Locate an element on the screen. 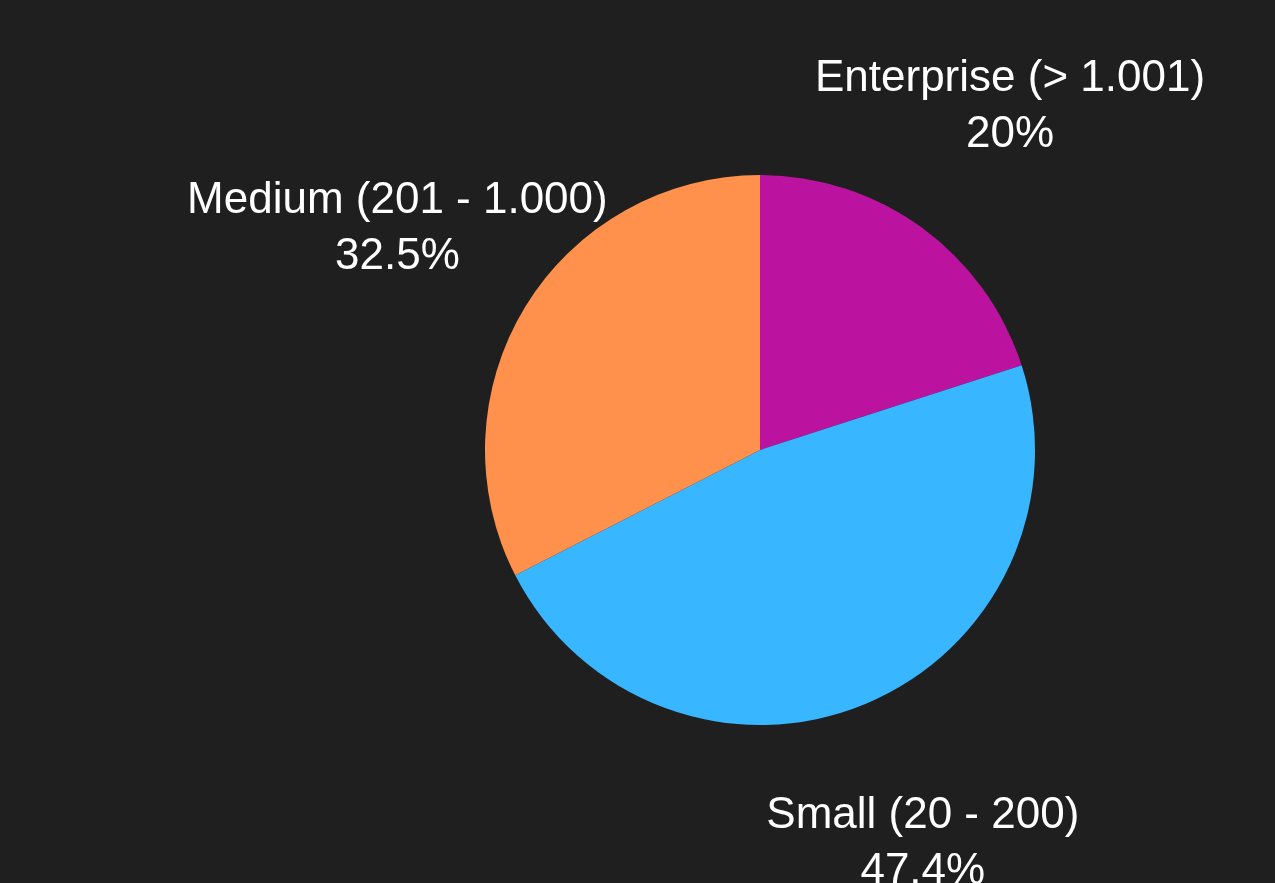  data-label: 20% is located at coordinates (1010, 132).